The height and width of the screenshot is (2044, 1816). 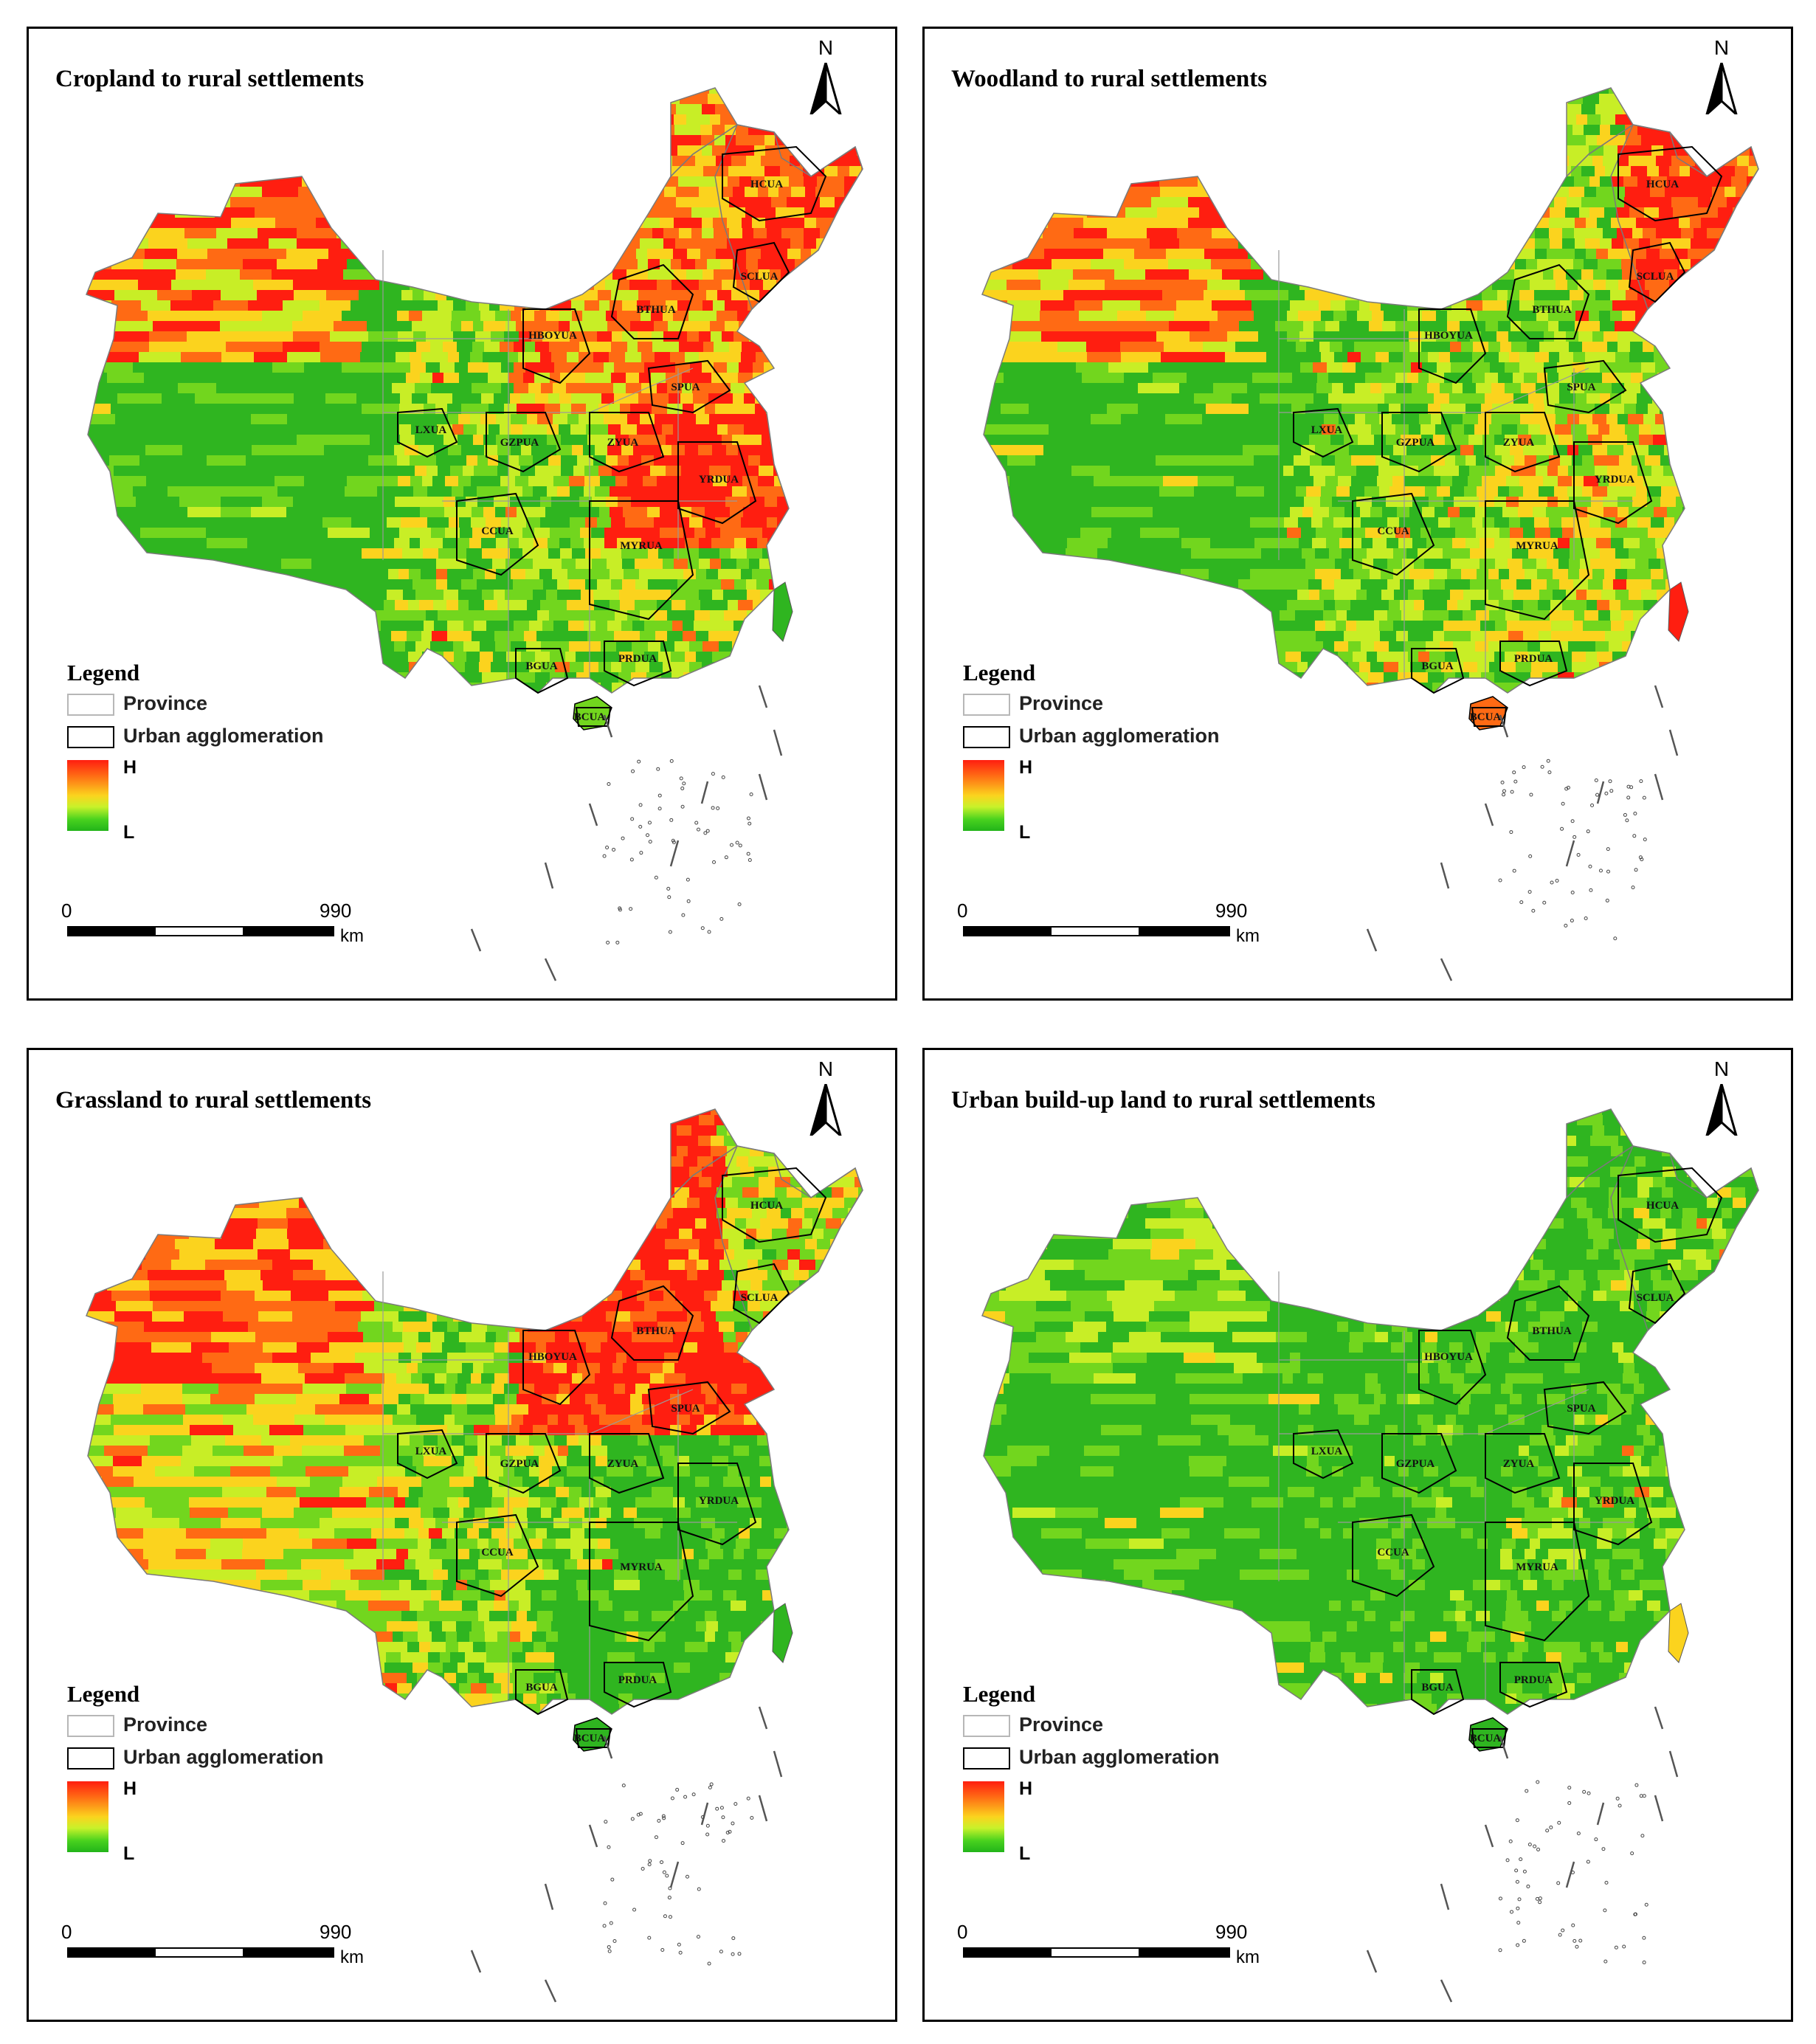 What do you see at coordinates (223, 1757) in the screenshot?
I see `legend-urban-label: Urban agglomeration` at bounding box center [223, 1757].